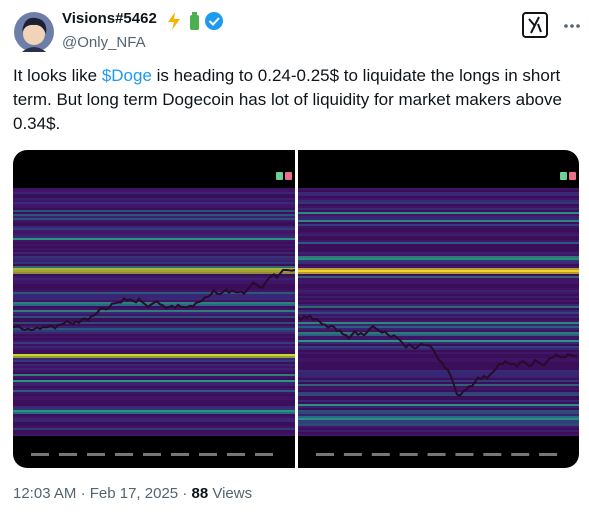 The width and height of the screenshot is (589, 512). I want to click on author-handle: @Only_NFA, so click(104, 42).